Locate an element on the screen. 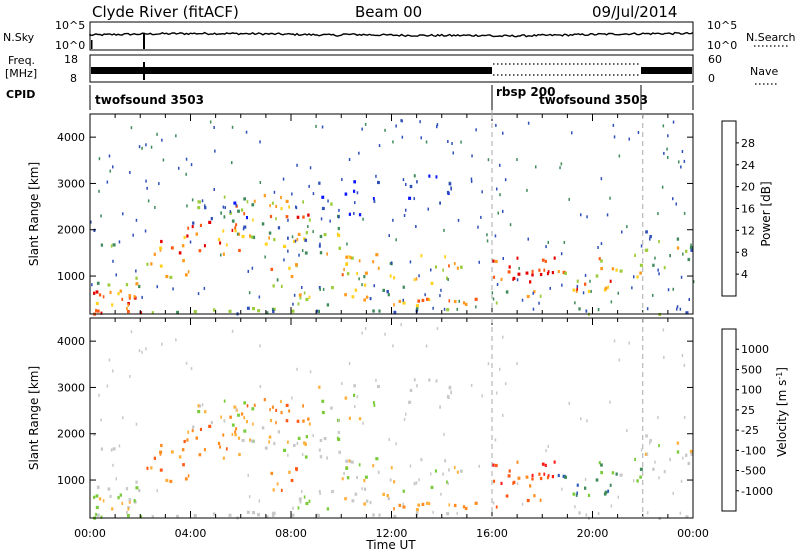 The image size is (800, 554). colorbar-tick-label: 25 is located at coordinates (748, 410).